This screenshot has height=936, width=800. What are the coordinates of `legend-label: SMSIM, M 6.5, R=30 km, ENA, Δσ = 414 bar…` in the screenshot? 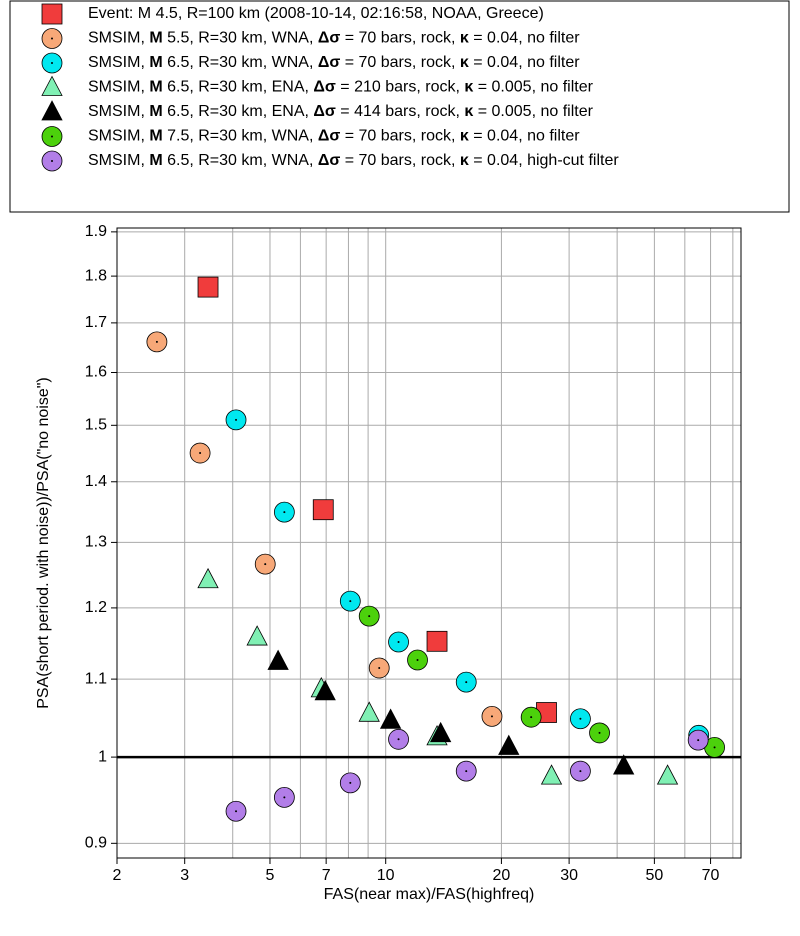 It's located at (341, 111).